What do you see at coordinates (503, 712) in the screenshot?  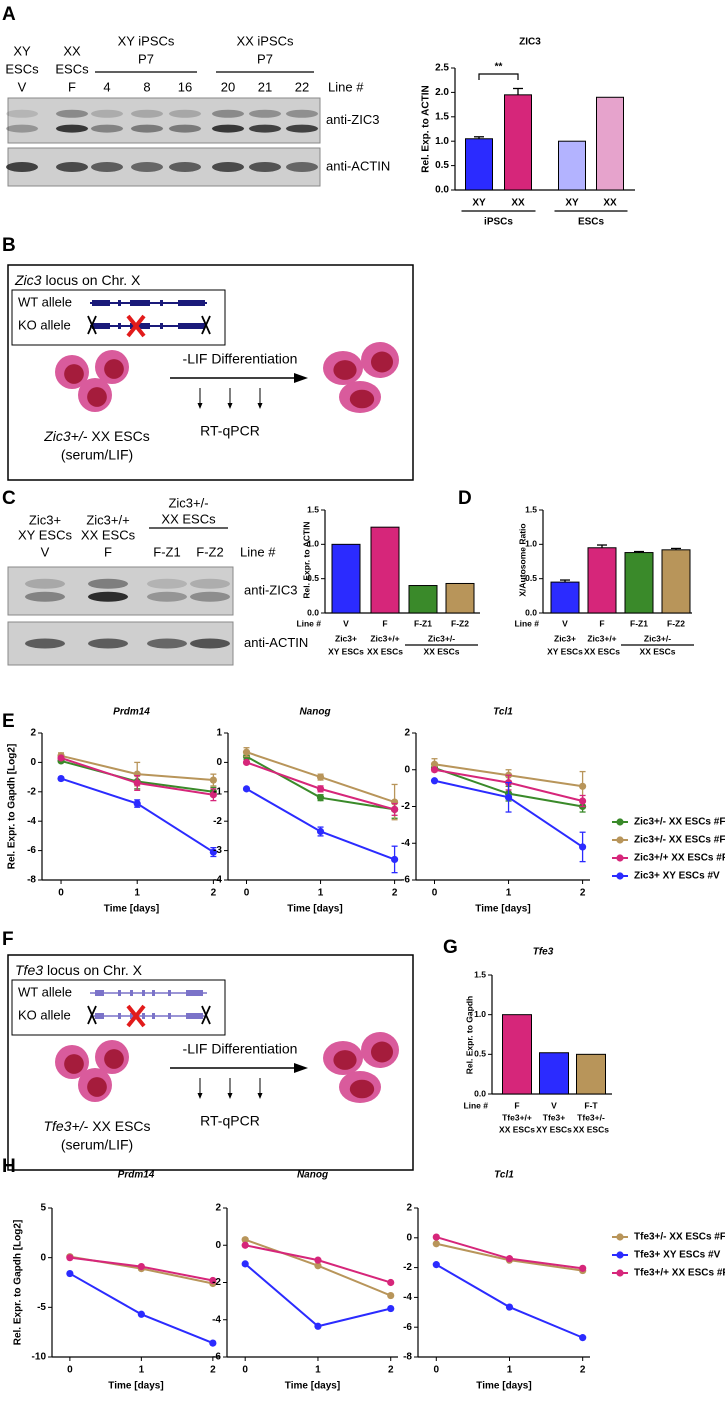 I see `chart-title: Tcl1` at bounding box center [503, 712].